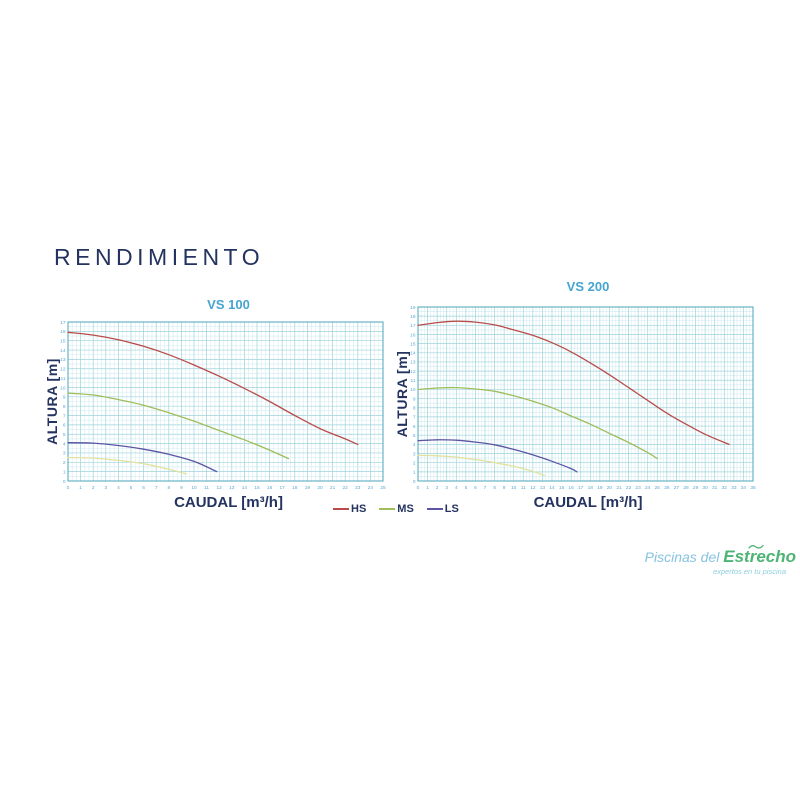  What do you see at coordinates (159, 257) in the screenshot?
I see `page-title: RENDIMIENTO` at bounding box center [159, 257].